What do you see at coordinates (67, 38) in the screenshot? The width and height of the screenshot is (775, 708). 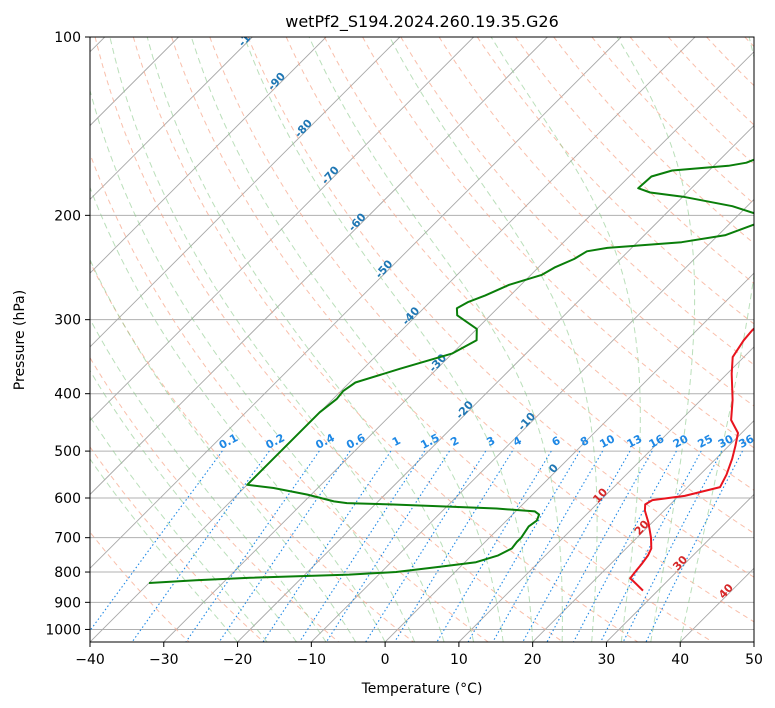 I see `y-tick-label: 100` at bounding box center [67, 38].